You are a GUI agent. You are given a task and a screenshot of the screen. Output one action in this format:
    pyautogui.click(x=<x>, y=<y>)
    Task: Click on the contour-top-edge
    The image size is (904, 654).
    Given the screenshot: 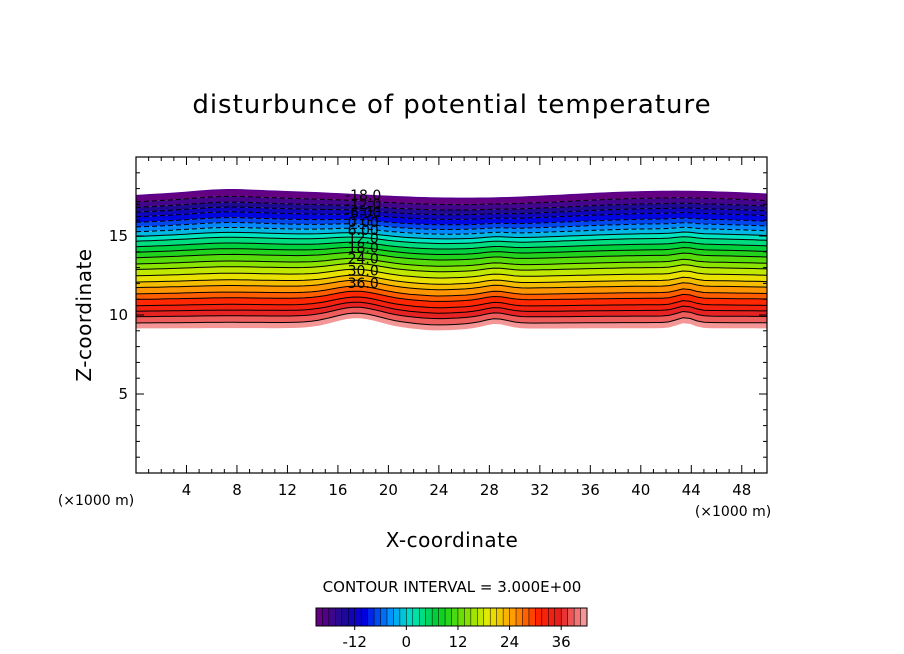 What is the action you would take?
    pyautogui.click(x=451, y=194)
    